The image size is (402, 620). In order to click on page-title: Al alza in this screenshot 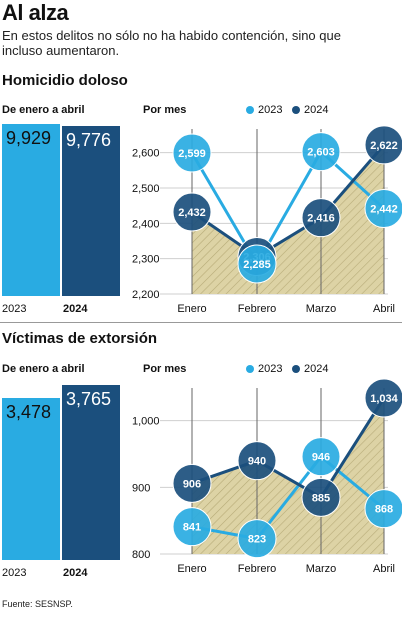, I will do `click(35, 12)`.